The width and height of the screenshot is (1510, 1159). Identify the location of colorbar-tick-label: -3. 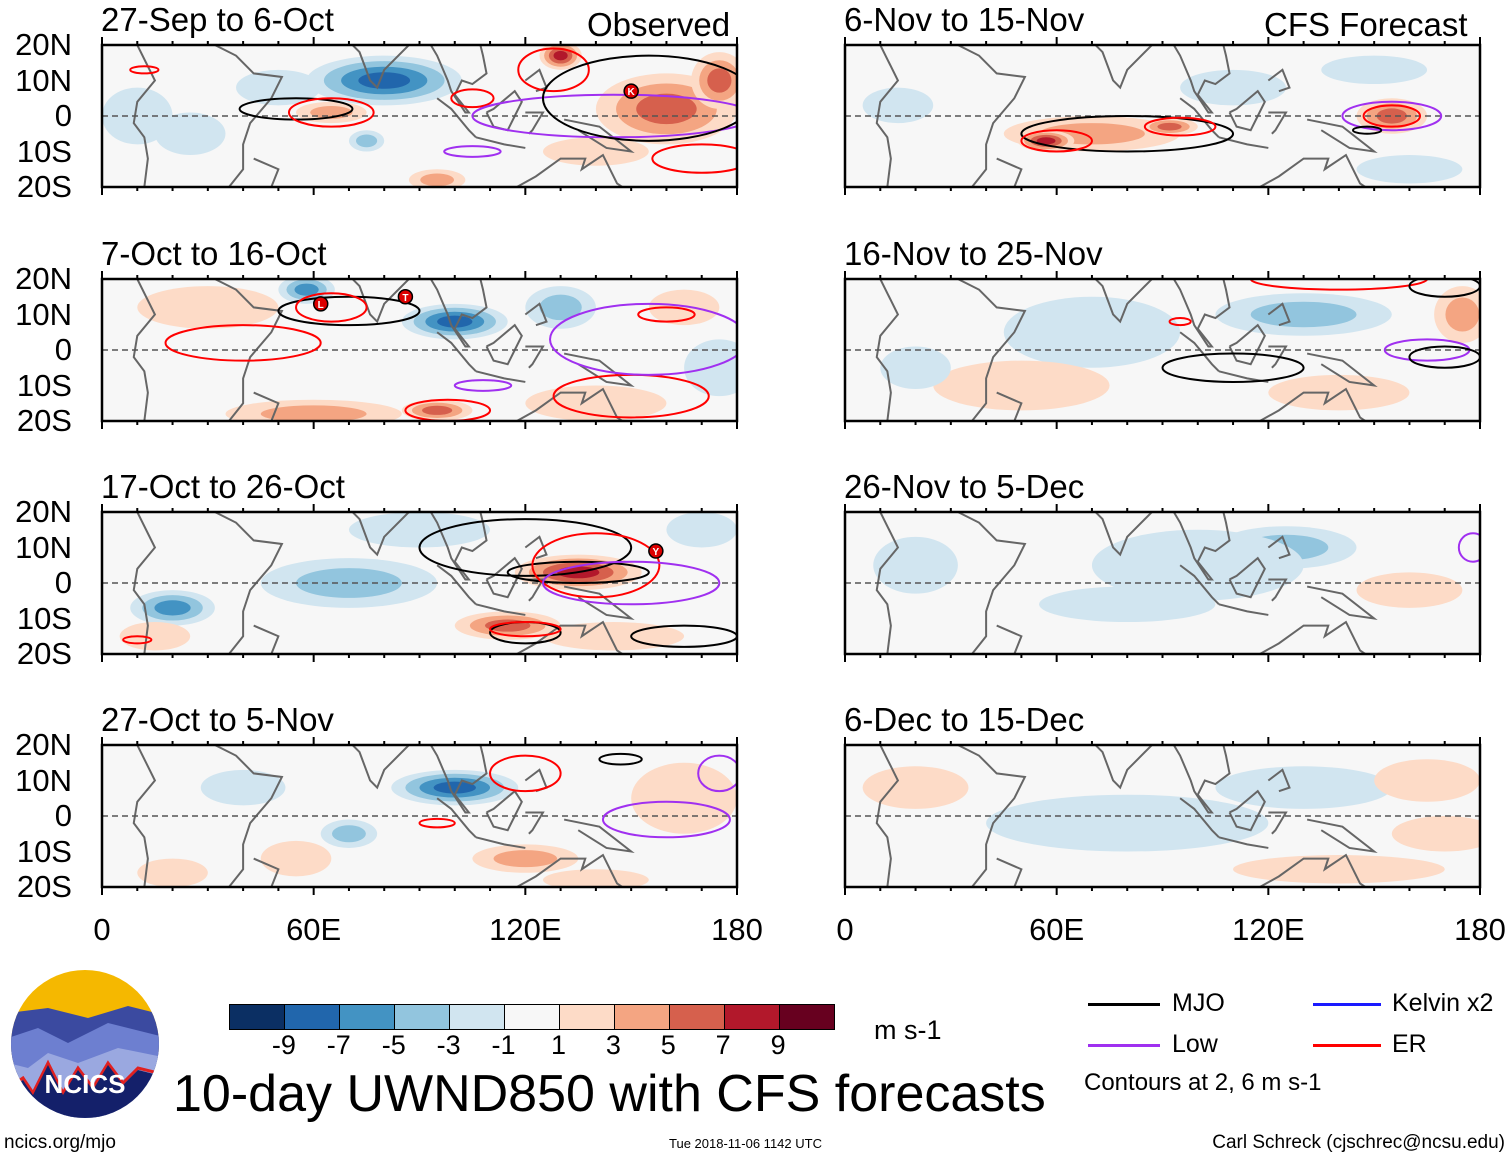
(448, 1045).